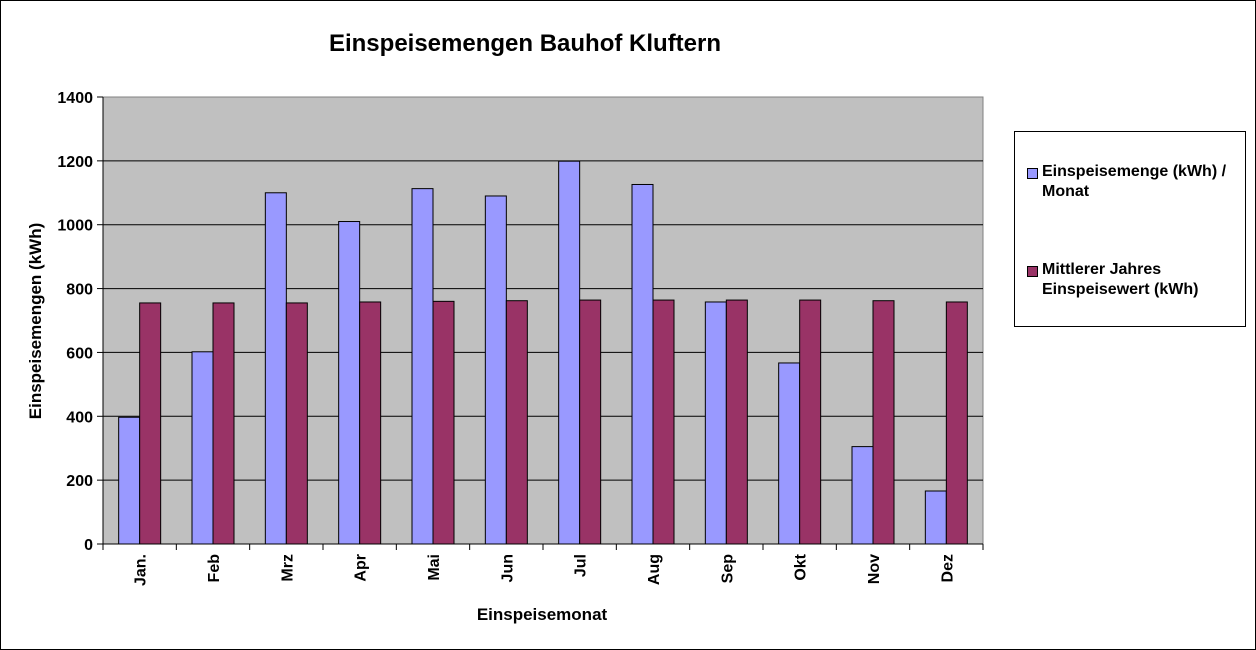 Image resolution: width=1256 pixels, height=650 pixels. What do you see at coordinates (141, 570) in the screenshot?
I see `x-tick-label: Jan.` at bounding box center [141, 570].